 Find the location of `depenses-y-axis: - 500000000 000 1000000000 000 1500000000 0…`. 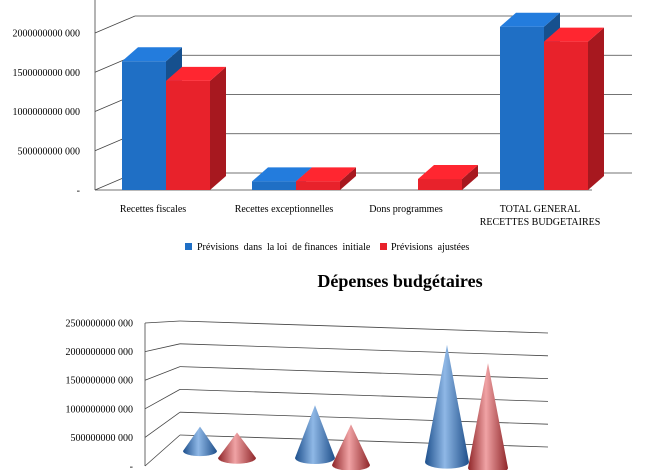

depenses-y-axis: - 500000000 000 1000000000 000 1500000000 0… is located at coordinates (100, 394).